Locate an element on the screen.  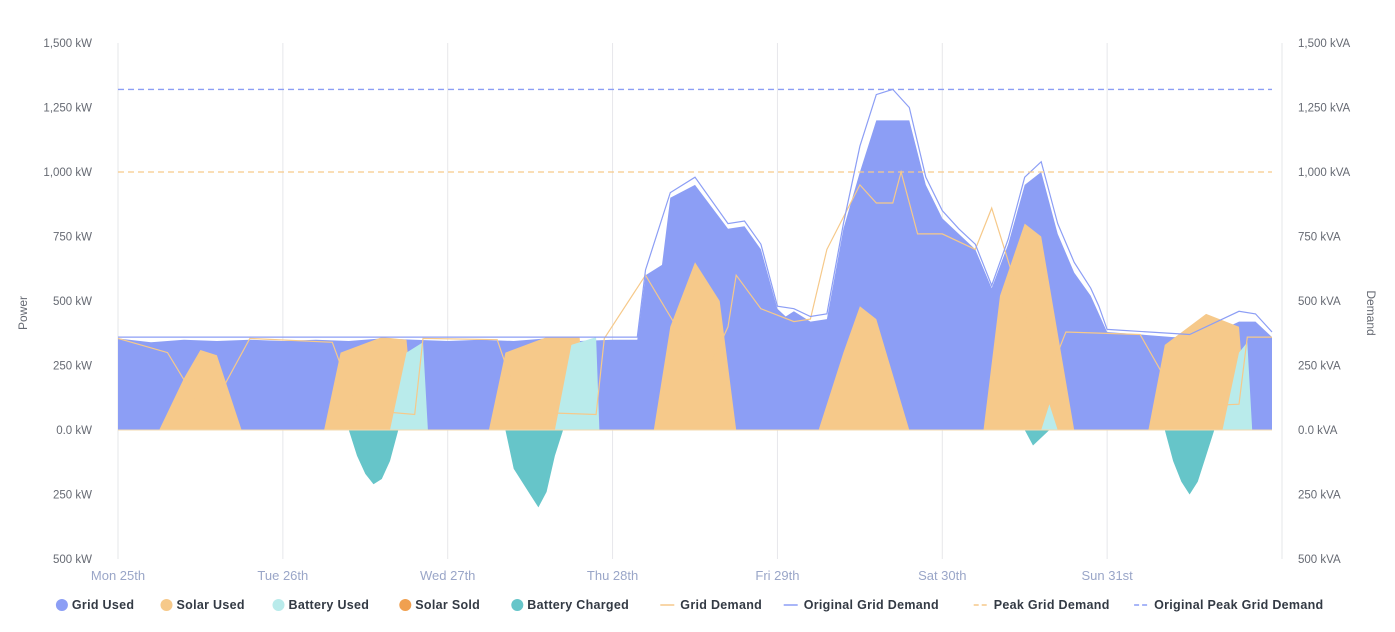
y-right-tick-label: 1,250 kVA is located at coordinates (1324, 109).